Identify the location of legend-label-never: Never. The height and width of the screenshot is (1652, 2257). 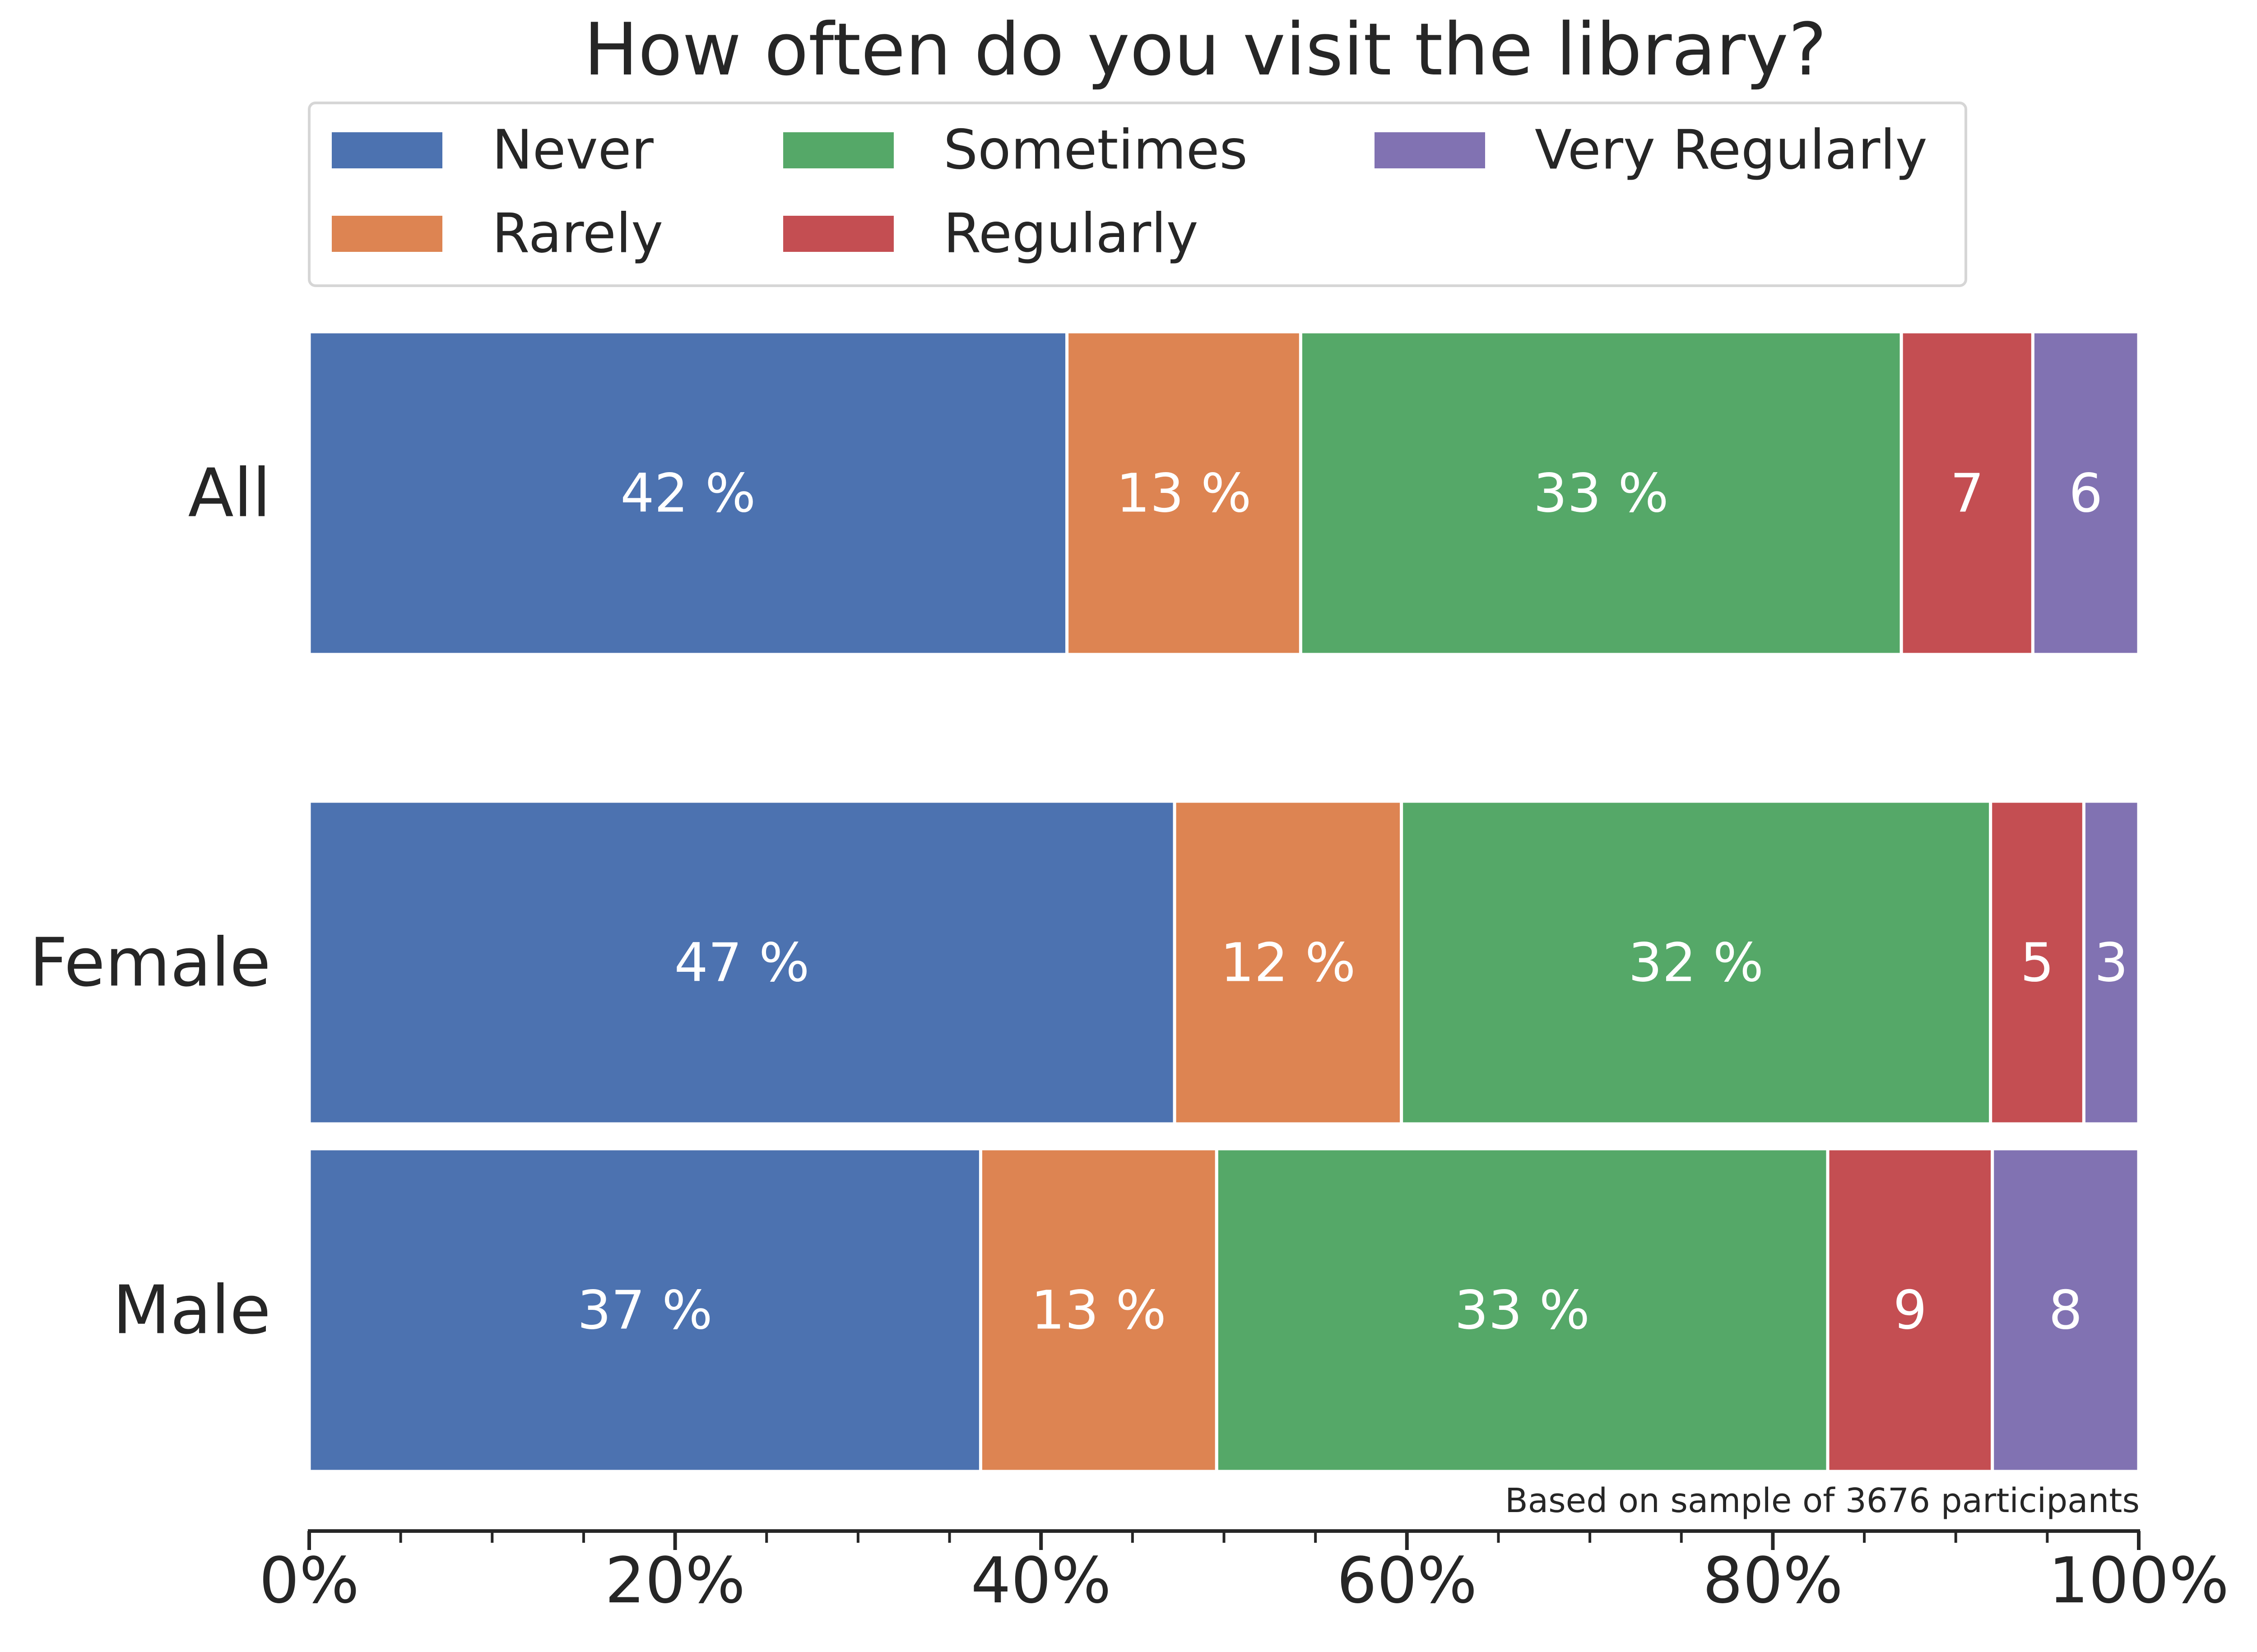
(573, 150).